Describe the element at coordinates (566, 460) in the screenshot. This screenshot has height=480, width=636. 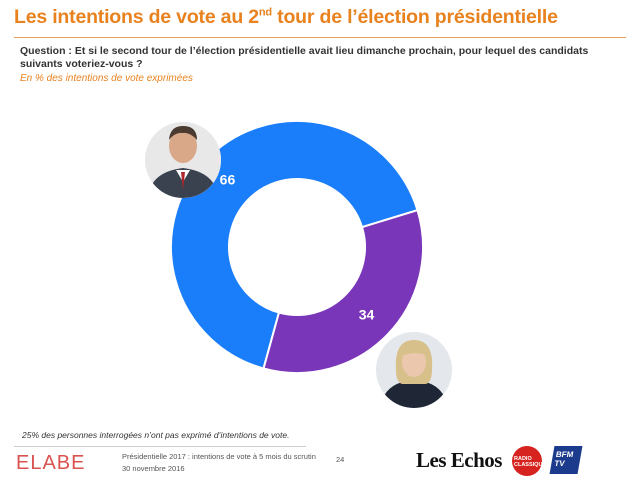
I see `bfm-tv-logo: BFM TV` at that location.